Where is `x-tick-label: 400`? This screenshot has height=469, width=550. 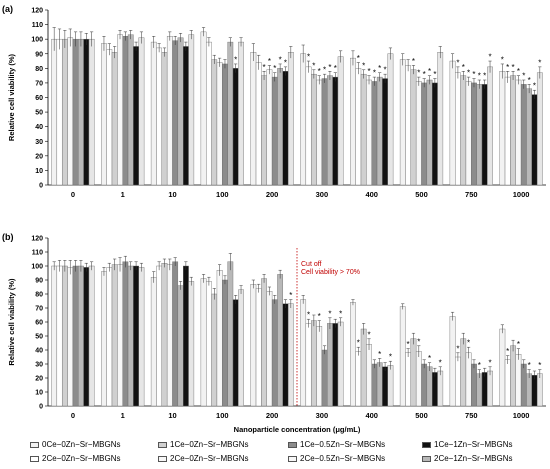 x-tick-label: 400 is located at coordinates (371, 415).